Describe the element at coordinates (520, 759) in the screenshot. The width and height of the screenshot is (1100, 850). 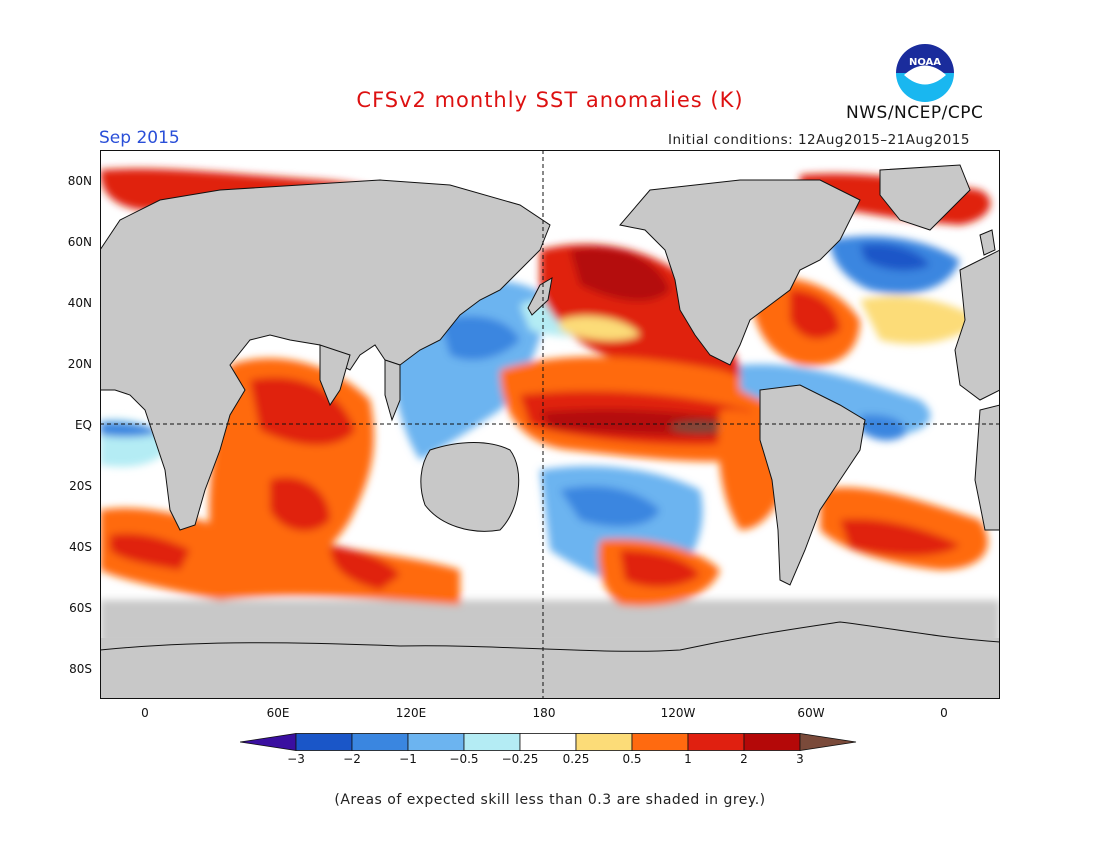
I see `colorbar-label: −0.25` at that location.